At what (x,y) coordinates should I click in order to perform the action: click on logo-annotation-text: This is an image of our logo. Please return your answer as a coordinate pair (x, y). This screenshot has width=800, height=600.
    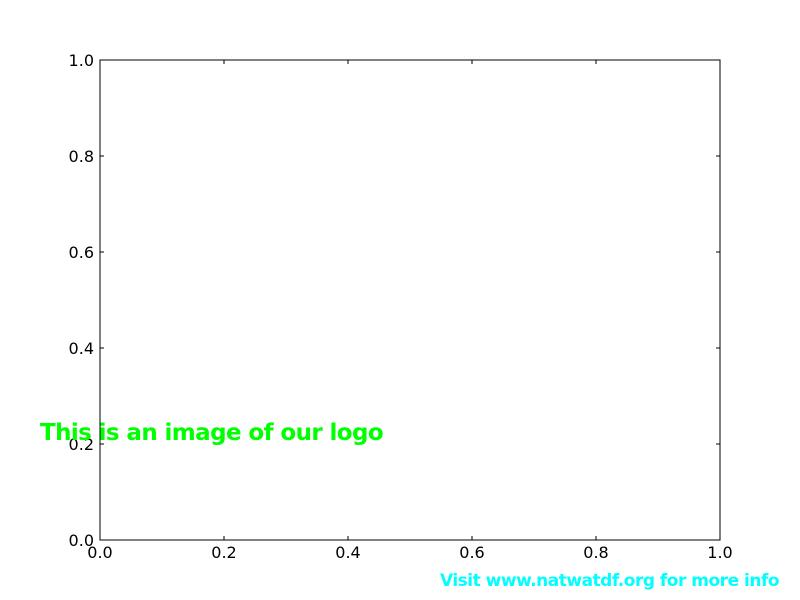
    Looking at the image, I should click on (212, 433).